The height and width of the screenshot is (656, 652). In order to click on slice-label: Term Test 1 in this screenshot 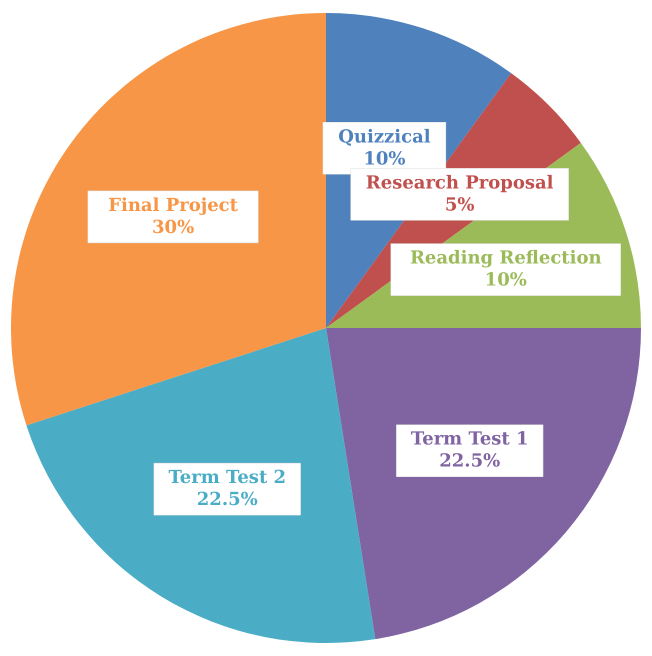, I will do `click(469, 439)`.